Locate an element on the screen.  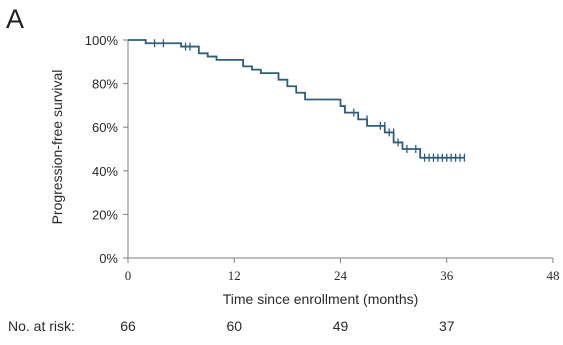
y-tick-label: 60% is located at coordinates (105, 127).